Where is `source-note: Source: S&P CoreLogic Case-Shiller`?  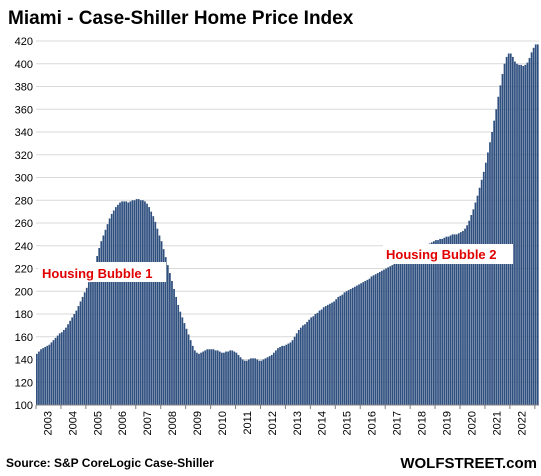
source-note: Source: S&P CoreLogic Case-Shiller is located at coordinates (110, 463).